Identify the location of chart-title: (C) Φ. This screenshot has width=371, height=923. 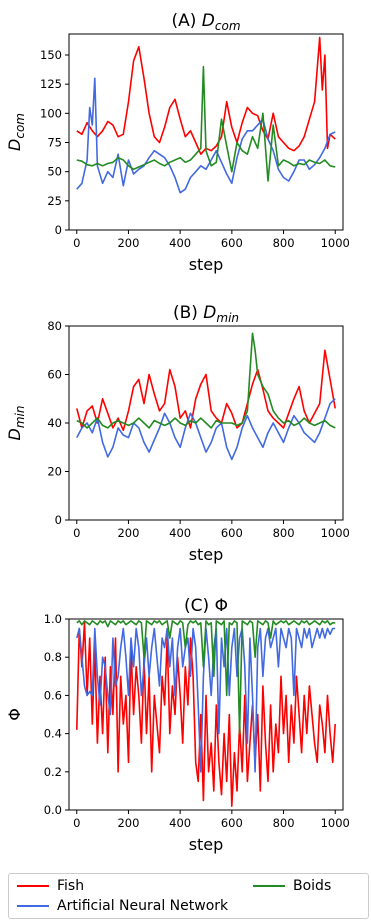
(206, 606).